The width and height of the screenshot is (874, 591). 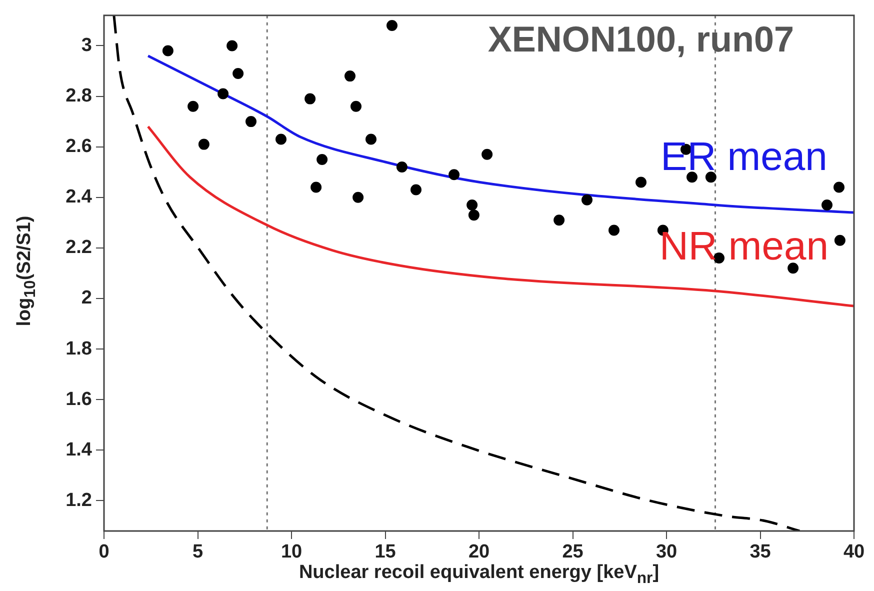 What do you see at coordinates (479, 575) in the screenshot?
I see `x-axis-title: Nuclear recoil equivalent energy [keV$_{nr}$]` at bounding box center [479, 575].